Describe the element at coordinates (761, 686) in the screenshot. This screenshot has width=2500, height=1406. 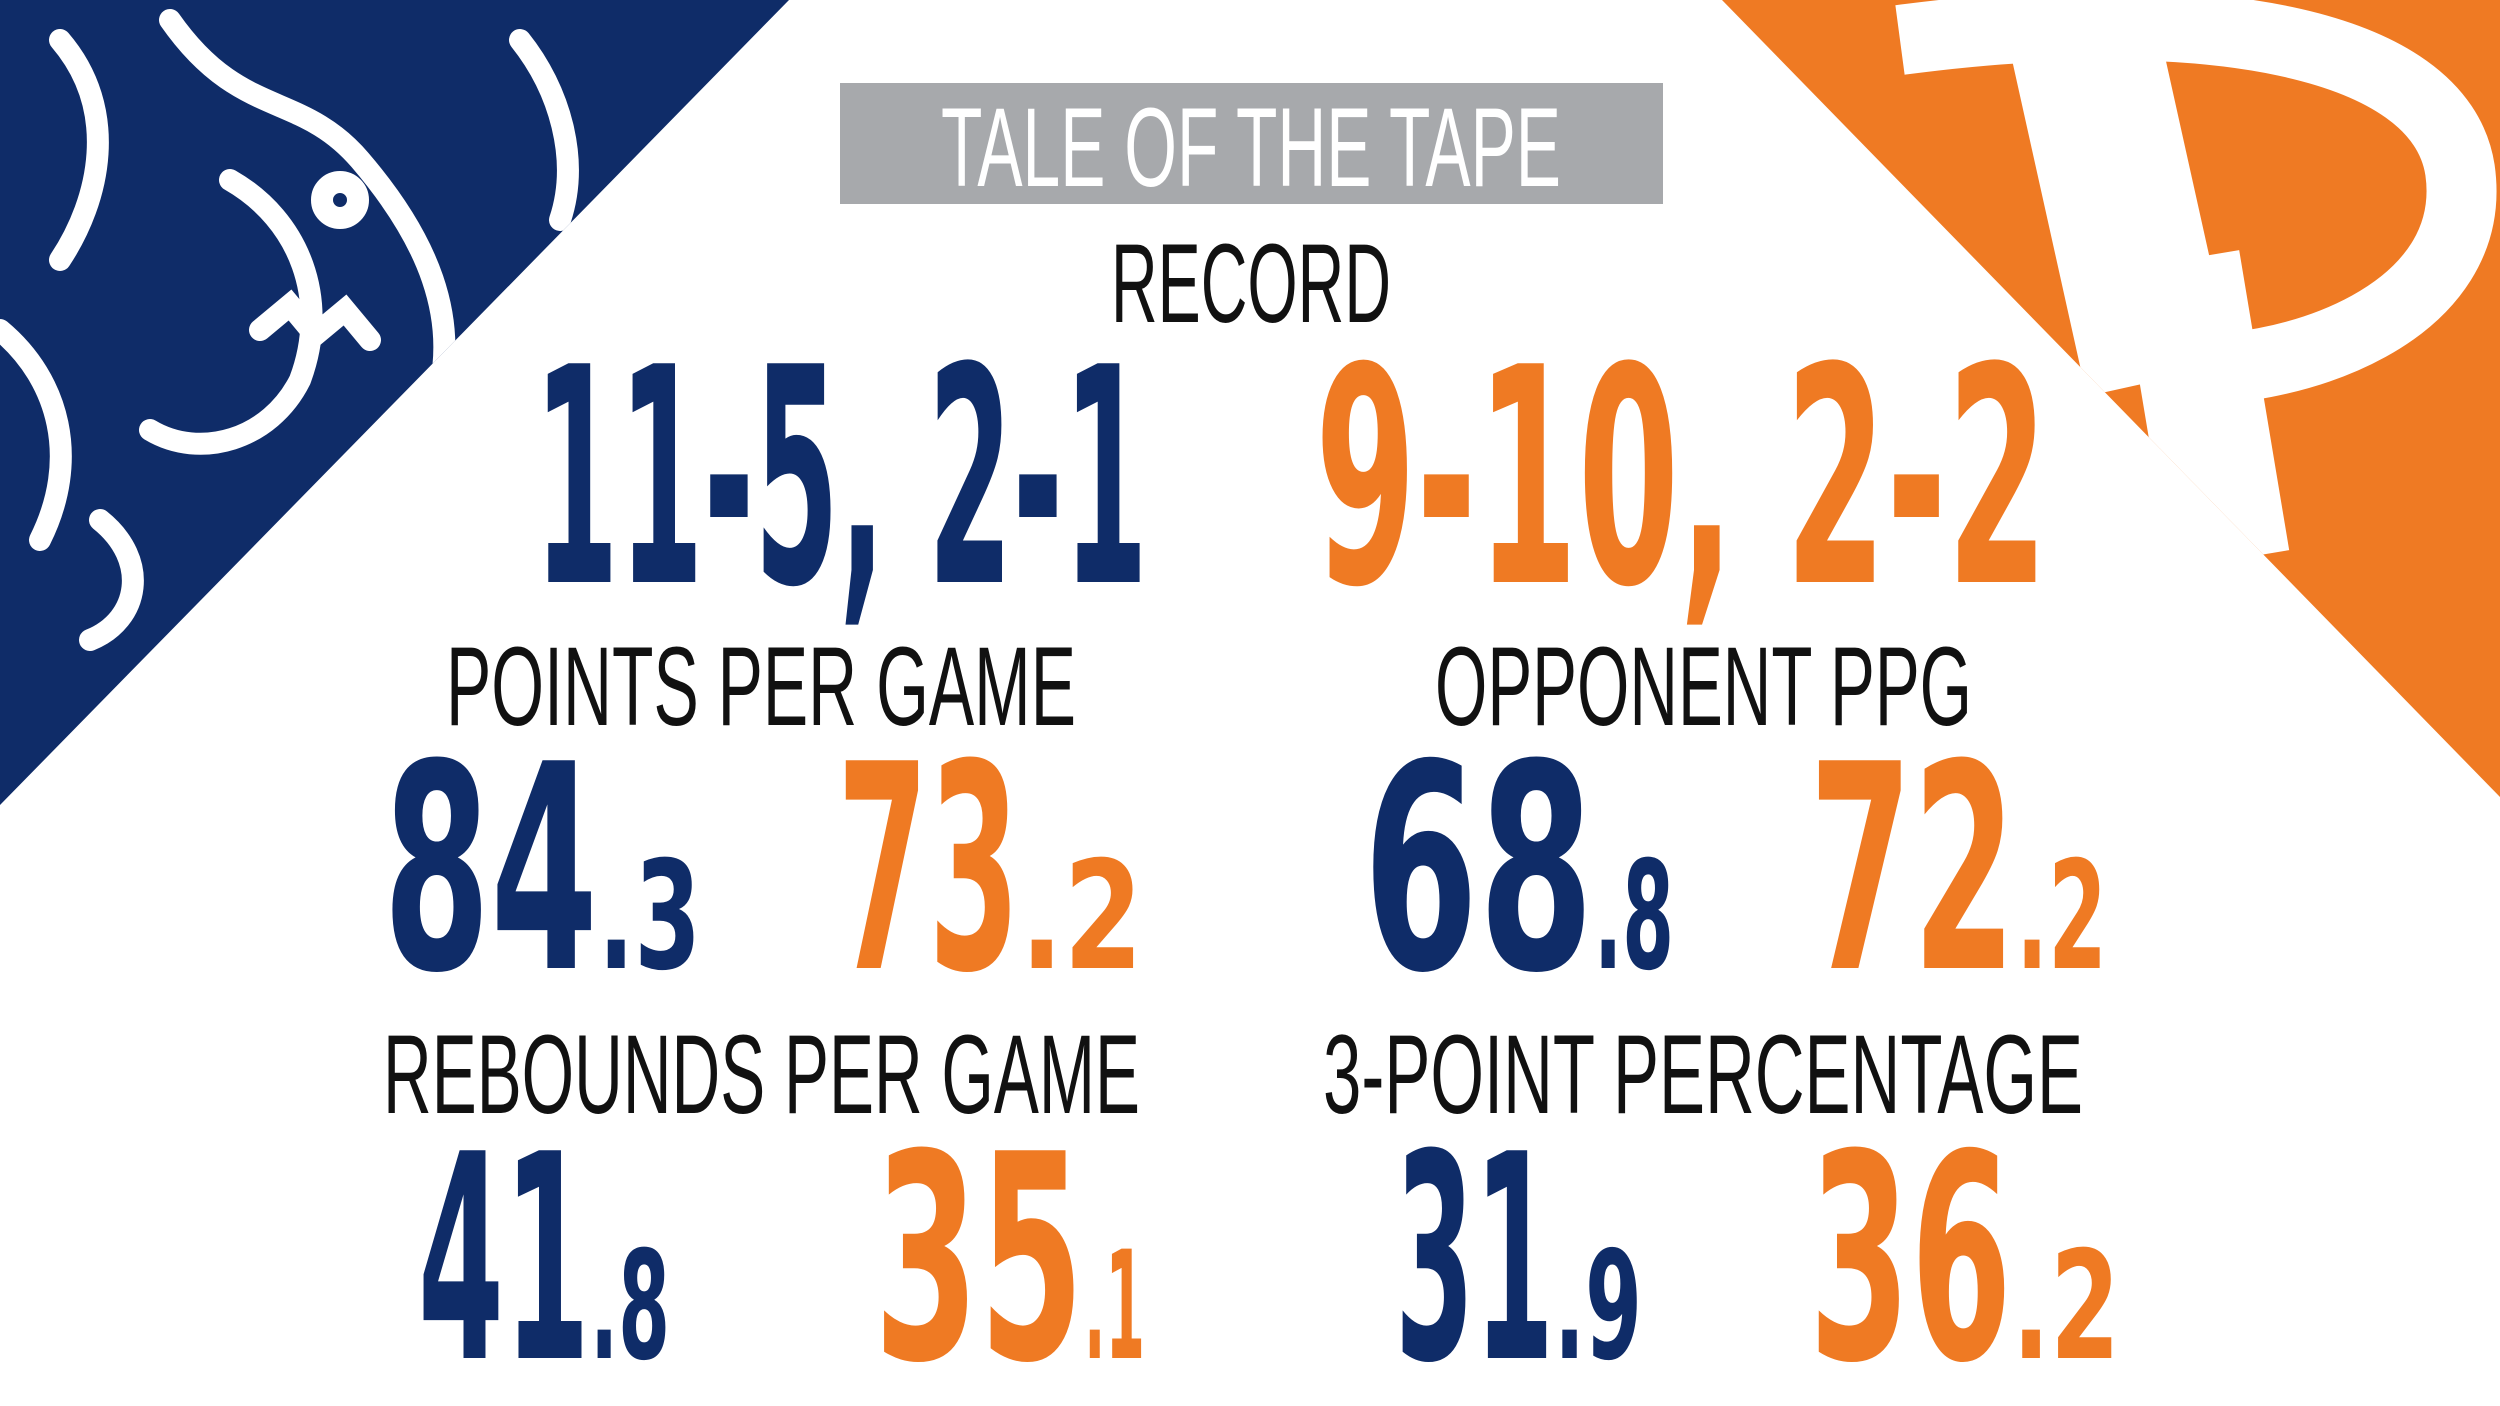
I see `stat-label: POINTS PER GAME` at that location.